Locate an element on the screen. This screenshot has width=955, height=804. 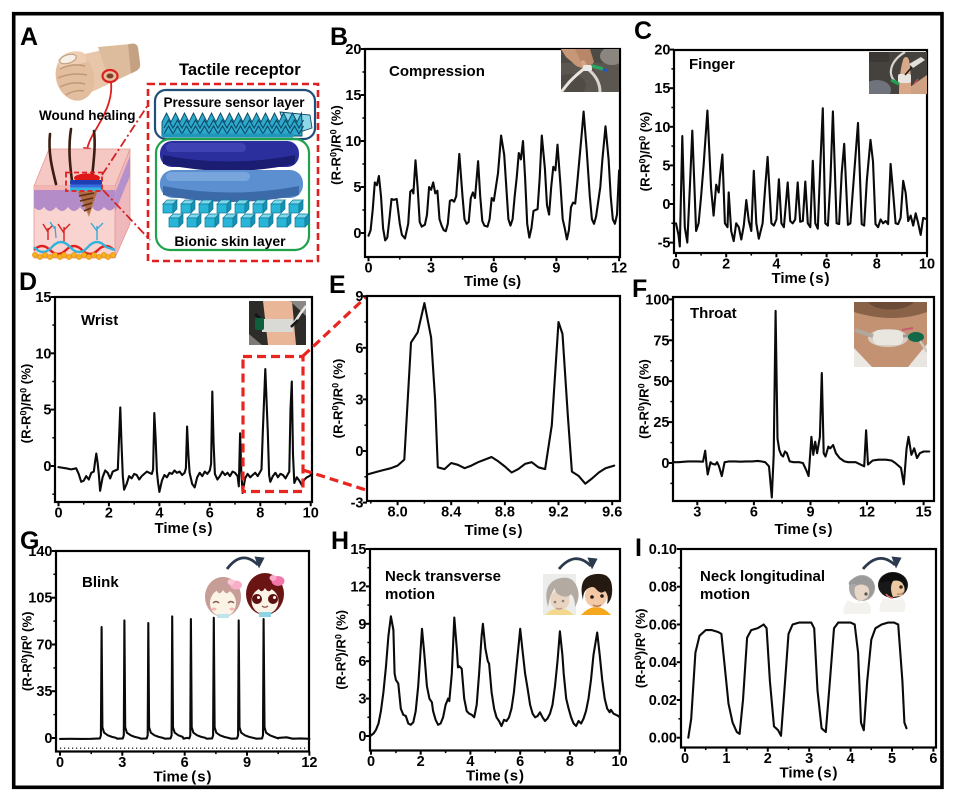
svg-text: 50 is located at coordinates (661, 382).